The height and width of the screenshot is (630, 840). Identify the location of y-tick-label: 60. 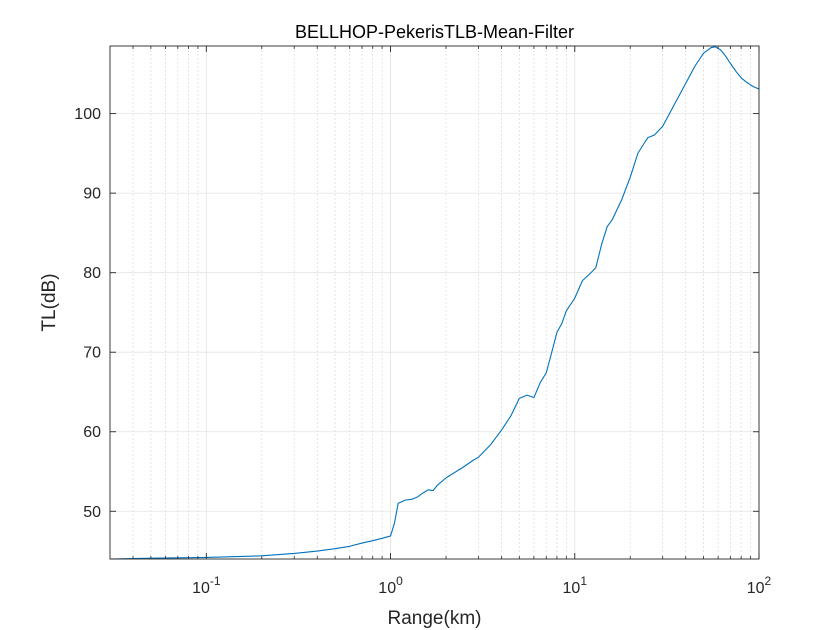
(92, 432).